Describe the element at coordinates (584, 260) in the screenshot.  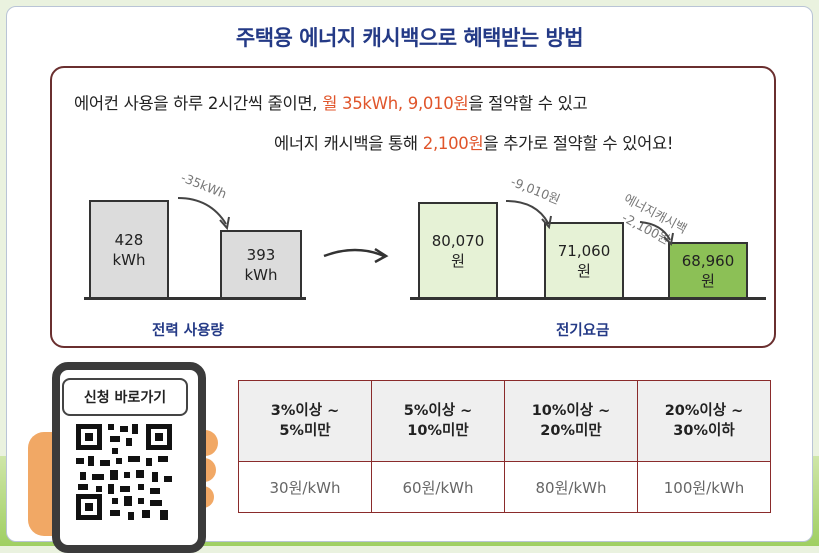
I see `bill-mid-bar: 71,060 원` at that location.